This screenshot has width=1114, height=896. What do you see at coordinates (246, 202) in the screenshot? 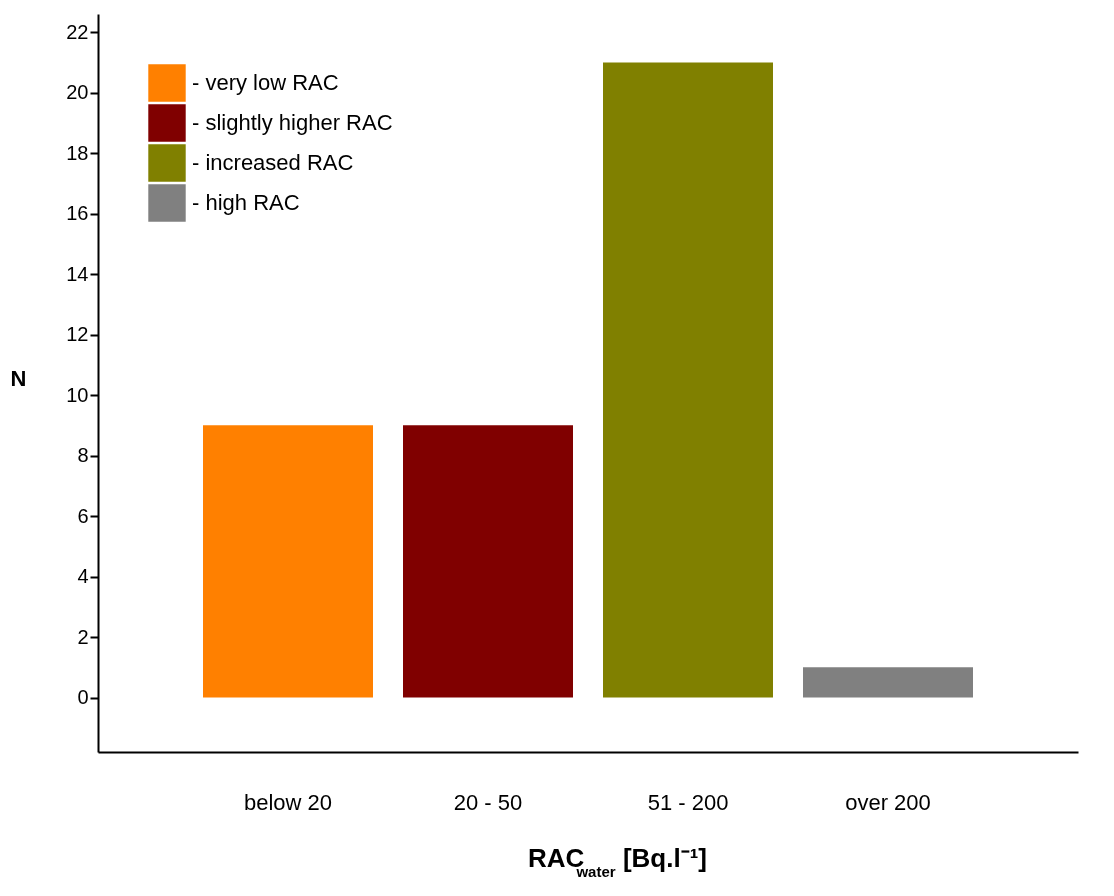
I see `legend-label: - high RAC` at bounding box center [246, 202].